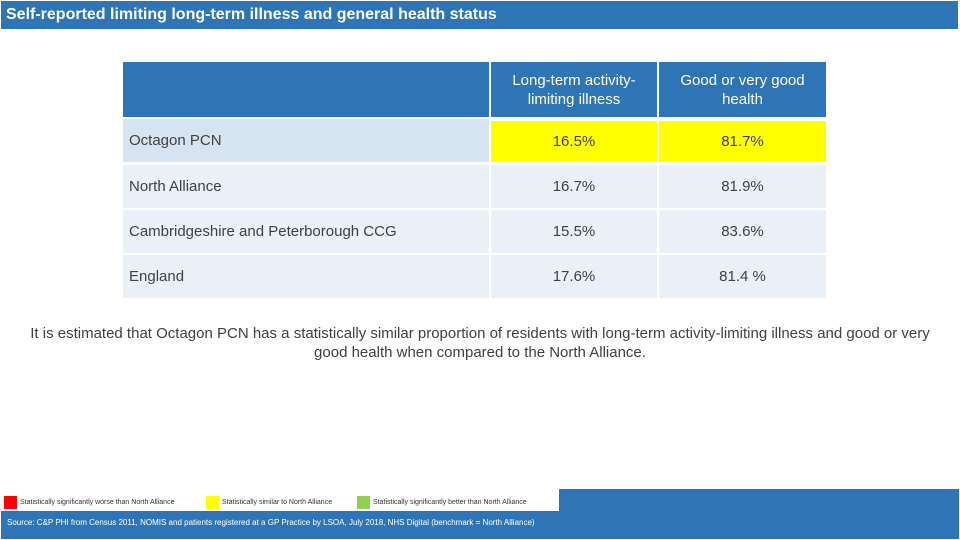 The height and width of the screenshot is (540, 960). What do you see at coordinates (306, 89) in the screenshot?
I see `table-header-blank` at bounding box center [306, 89].